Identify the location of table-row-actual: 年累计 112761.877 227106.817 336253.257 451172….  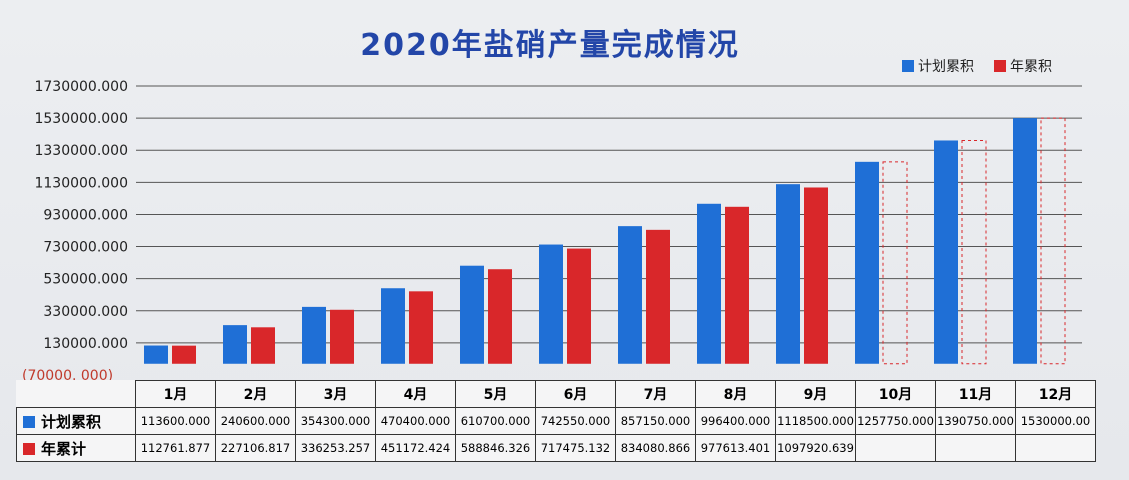
(556, 448).